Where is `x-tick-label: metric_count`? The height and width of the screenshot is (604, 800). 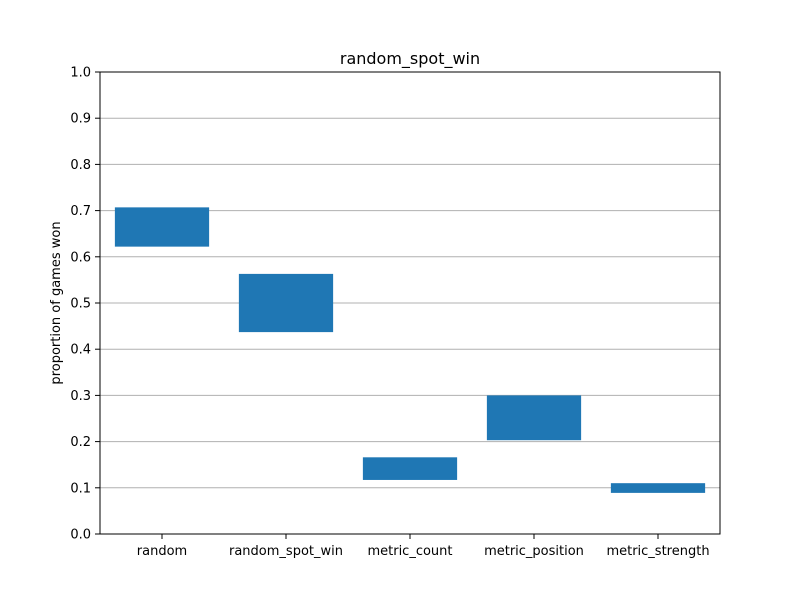 x-tick-label: metric_count is located at coordinates (409, 551).